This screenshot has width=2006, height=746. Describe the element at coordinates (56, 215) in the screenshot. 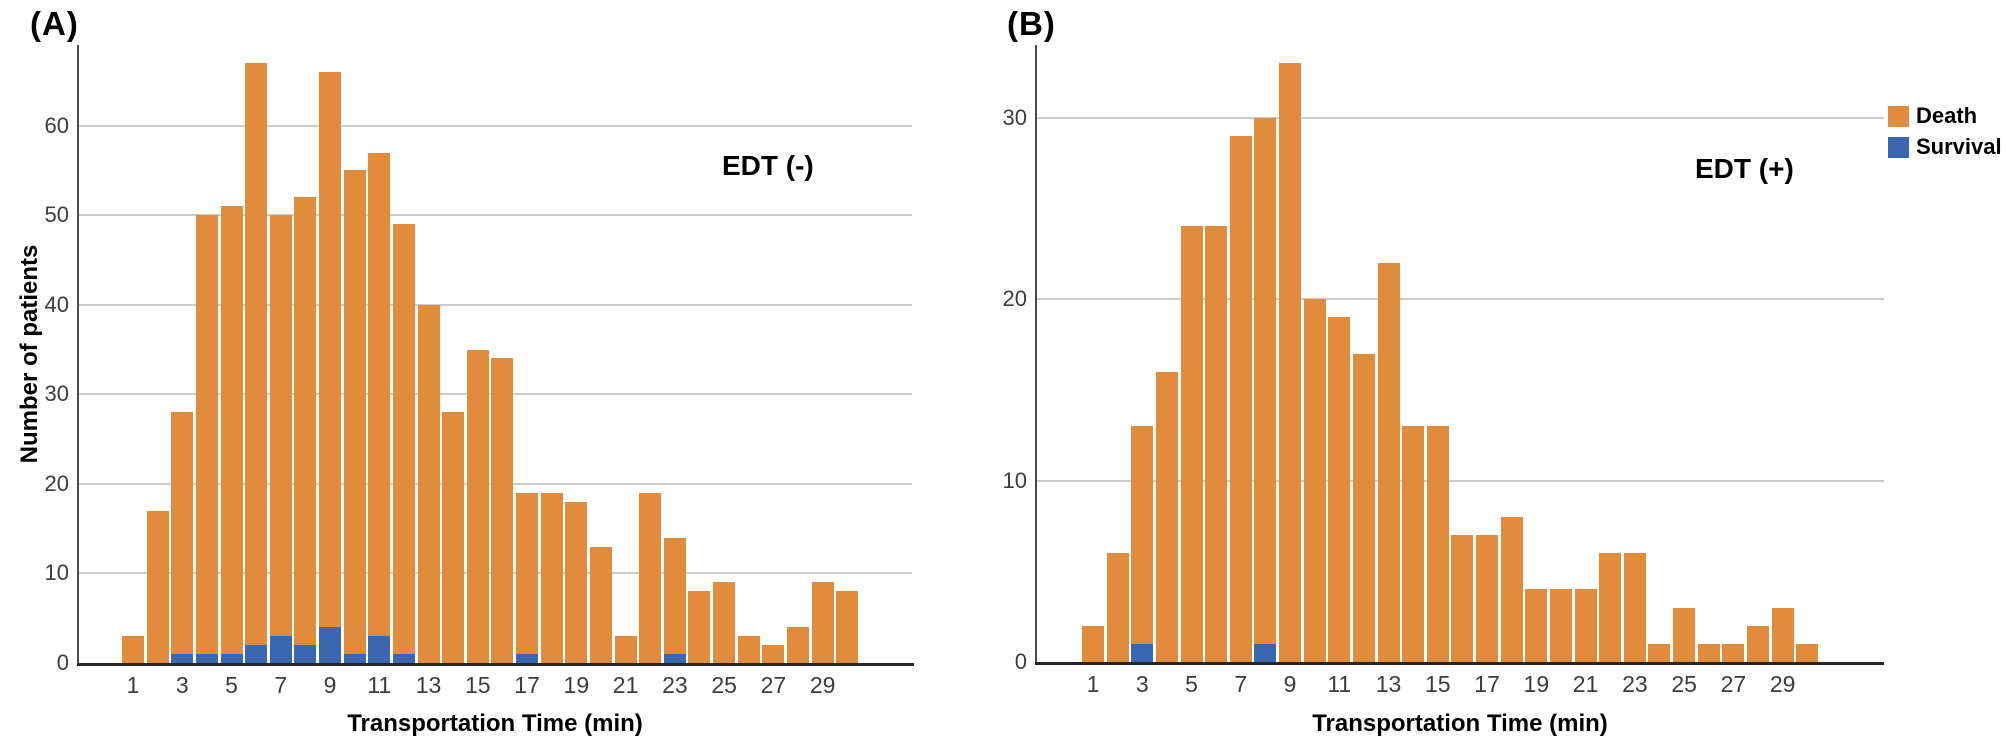

I see `y-tick-label-50: 50` at that location.